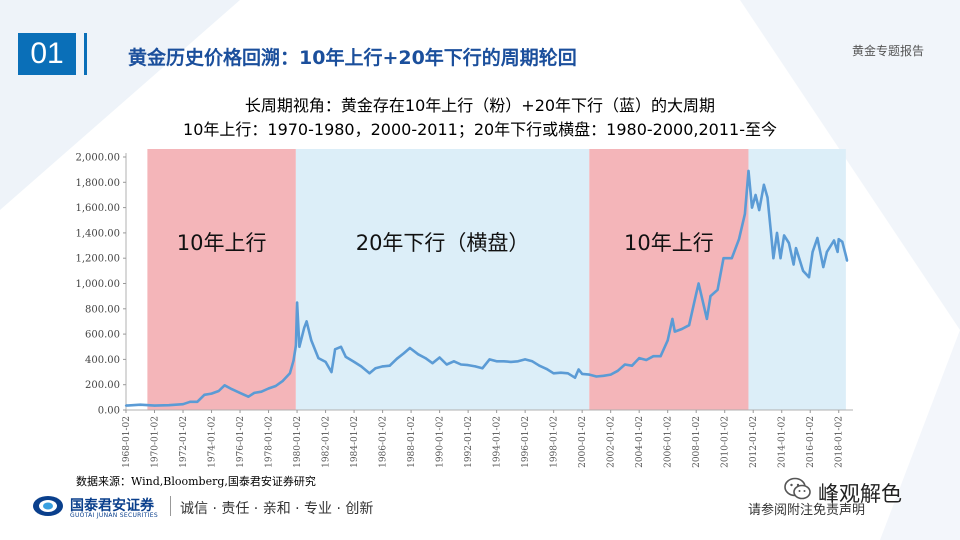 The image size is (960, 540). Describe the element at coordinates (97, 284) in the screenshot. I see `y-tick-label: 1,000.00` at that location.